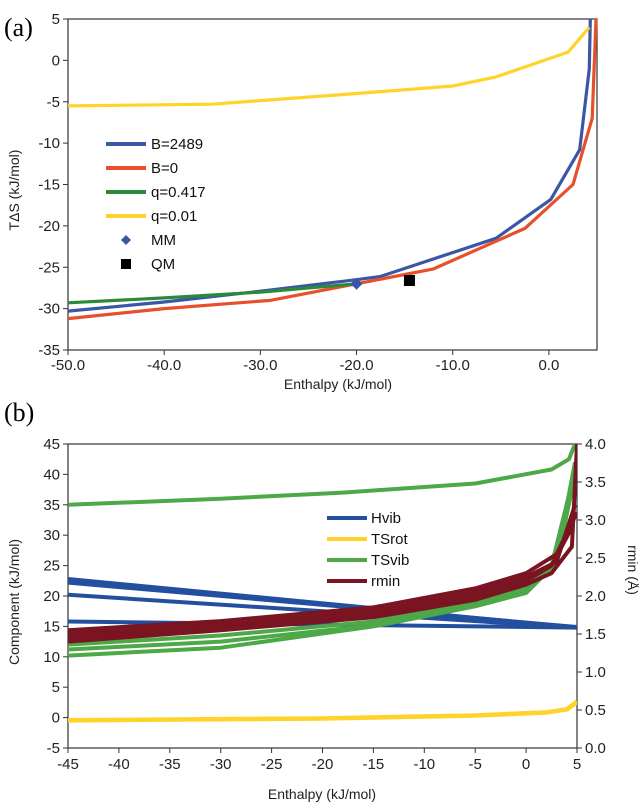  I want to click on chart-a-legend-label: MM, so click(163, 240).